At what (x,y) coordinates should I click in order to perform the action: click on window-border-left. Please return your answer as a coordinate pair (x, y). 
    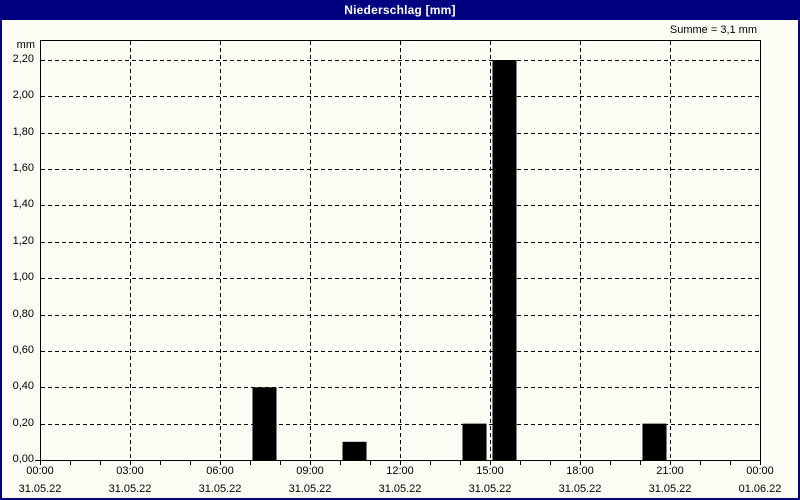
    Looking at the image, I should click on (1, 260).